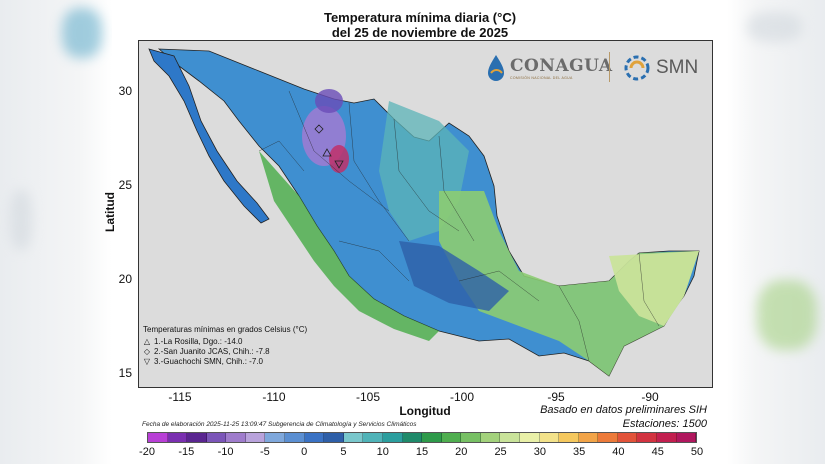 Image resolution: width=825 pixels, height=464 pixels. What do you see at coordinates (677, 67) in the screenshot?
I see `smn-wordmark: SMN` at bounding box center [677, 67].